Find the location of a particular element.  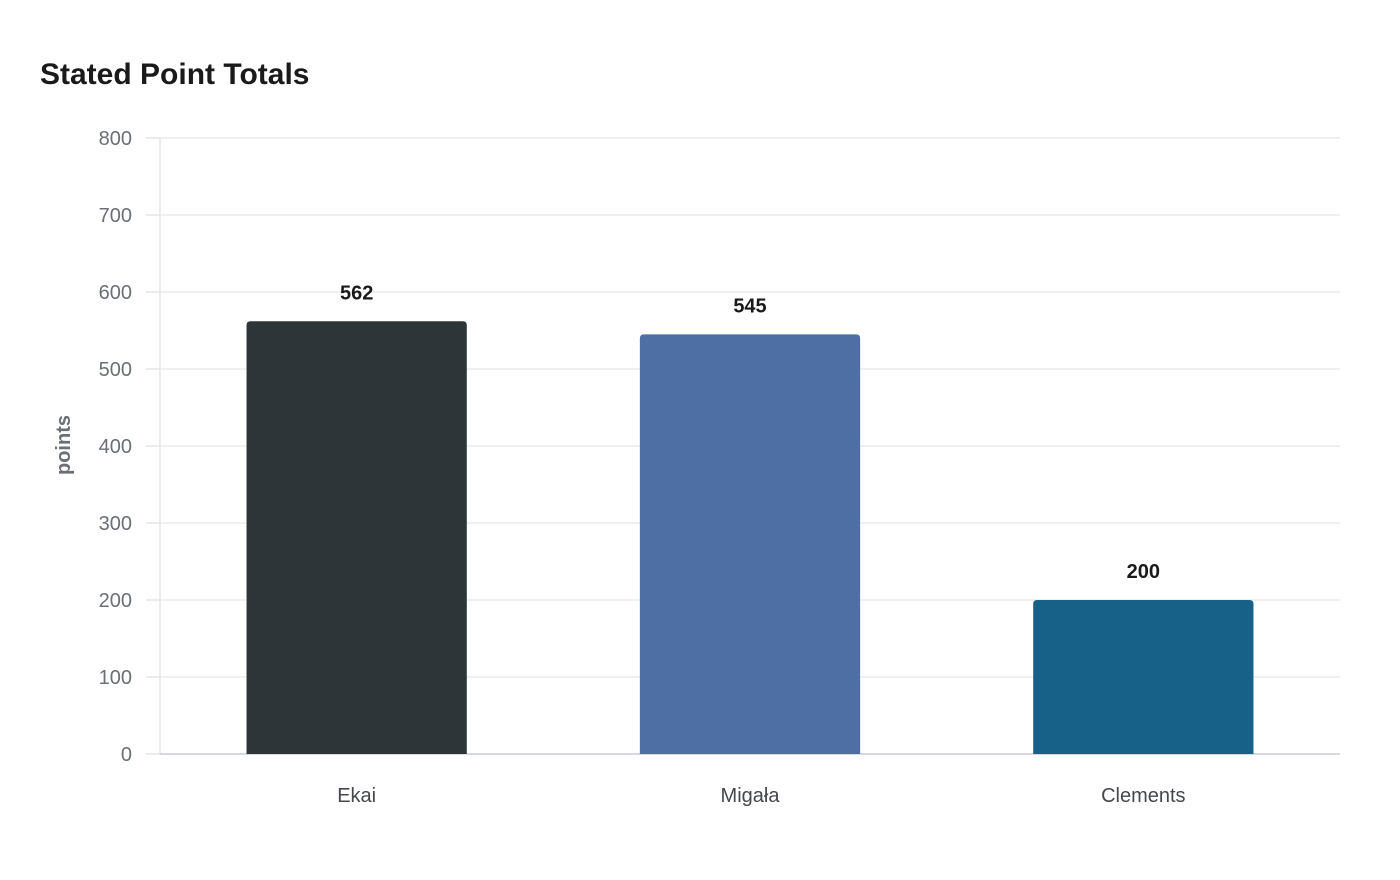

x-tick-label: Clements is located at coordinates (1143, 796).